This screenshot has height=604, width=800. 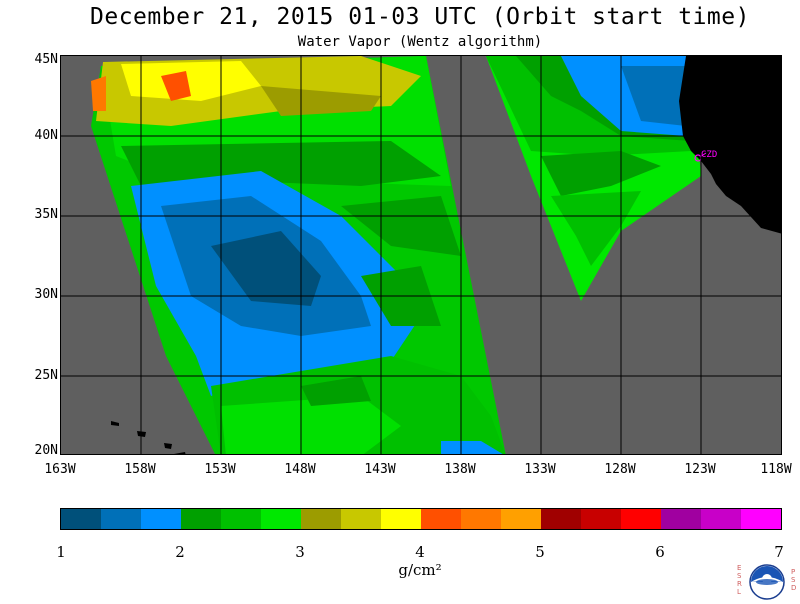 What do you see at coordinates (420, 42) in the screenshot?
I see `chart-subtitle: Water Vapor (Wentz algorithm)` at bounding box center [420, 42].